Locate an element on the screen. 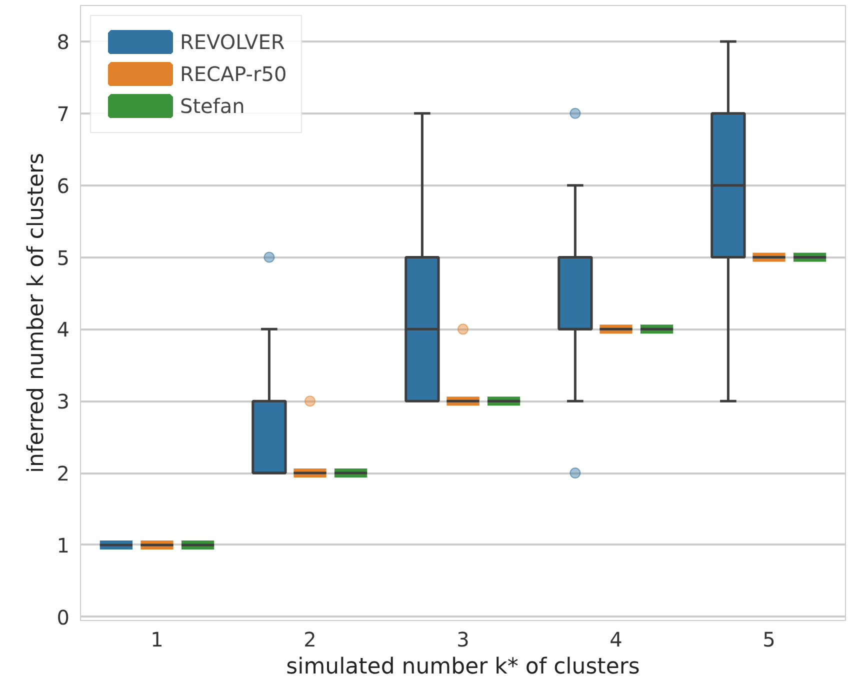 Image resolution: width=862 pixels, height=700 pixels. y-tick-label: 8 is located at coordinates (63, 42).